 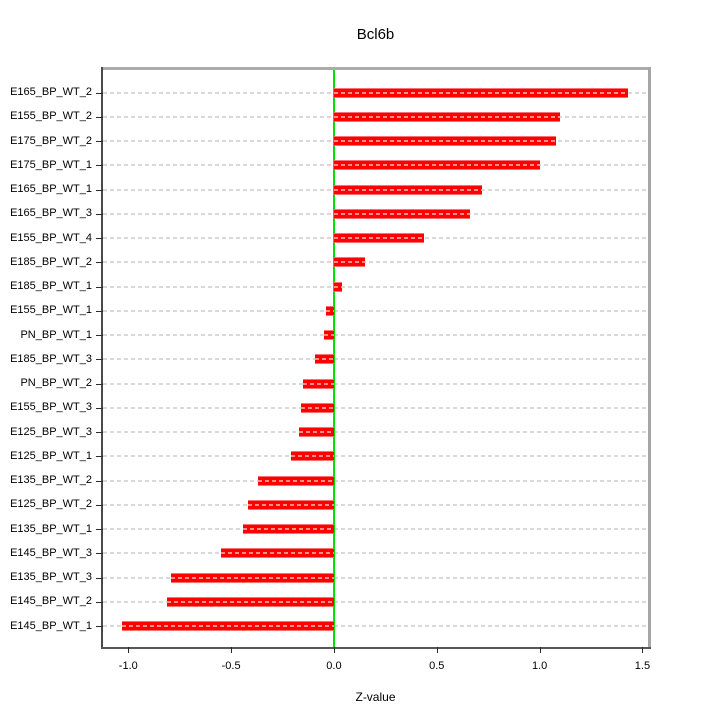 What do you see at coordinates (128, 666) in the screenshot?
I see `x-axis-tick-label: -1.0` at bounding box center [128, 666].